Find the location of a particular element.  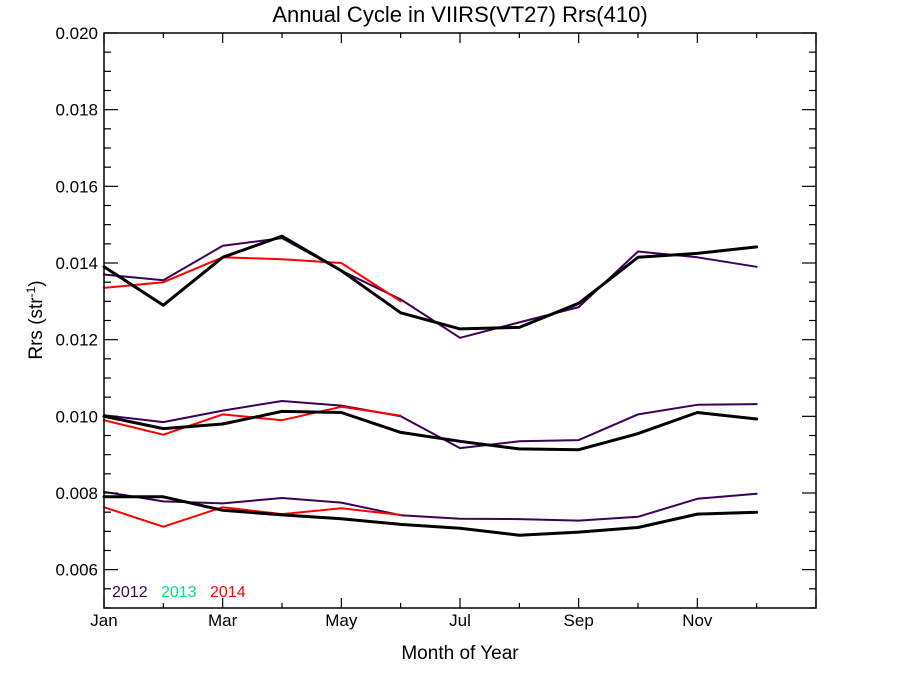

series-line-upper-2014 is located at coordinates (252, 279).